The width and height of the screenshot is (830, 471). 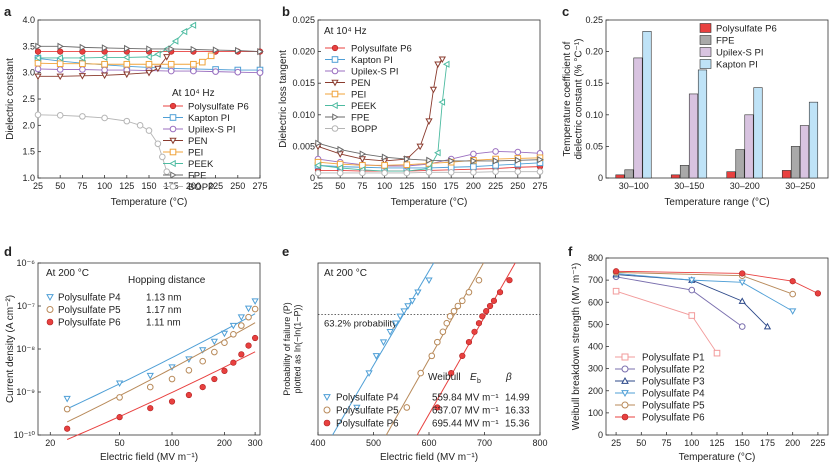 I want to click on panel-f-legend-label: Polysulfate P6, so click(x=673, y=418).